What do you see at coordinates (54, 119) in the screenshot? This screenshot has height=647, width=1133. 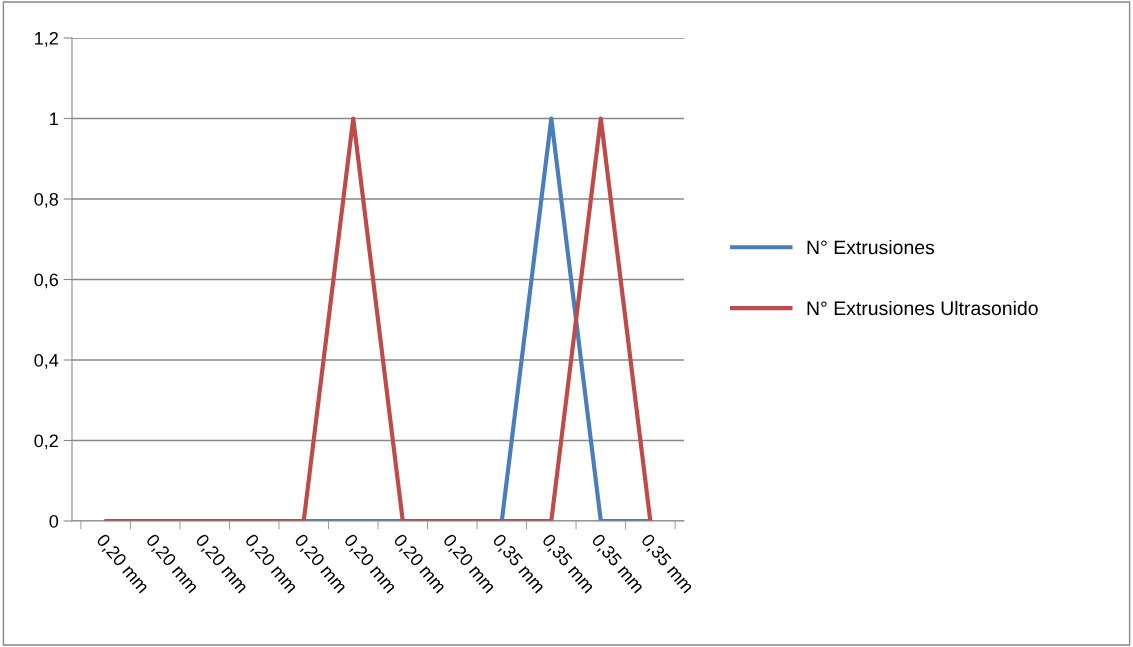 I see `y-tick-label: 1` at bounding box center [54, 119].